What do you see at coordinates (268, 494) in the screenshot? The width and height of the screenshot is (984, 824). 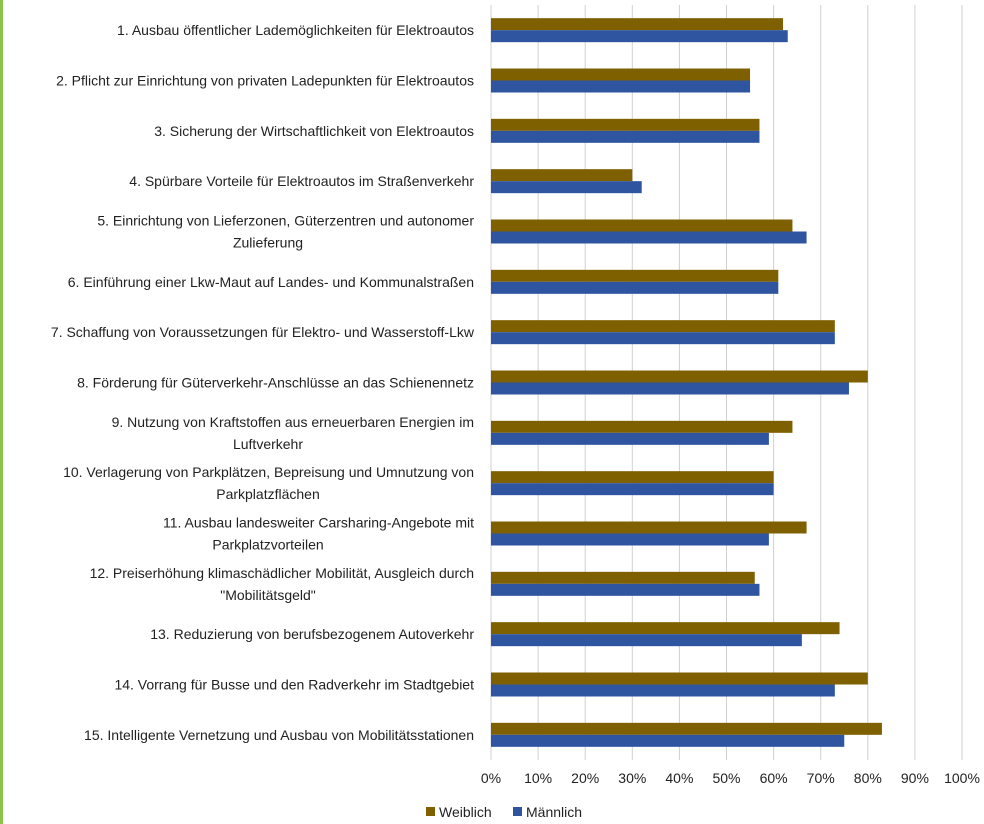 I see `category-label: Parkplatzflächen` at bounding box center [268, 494].